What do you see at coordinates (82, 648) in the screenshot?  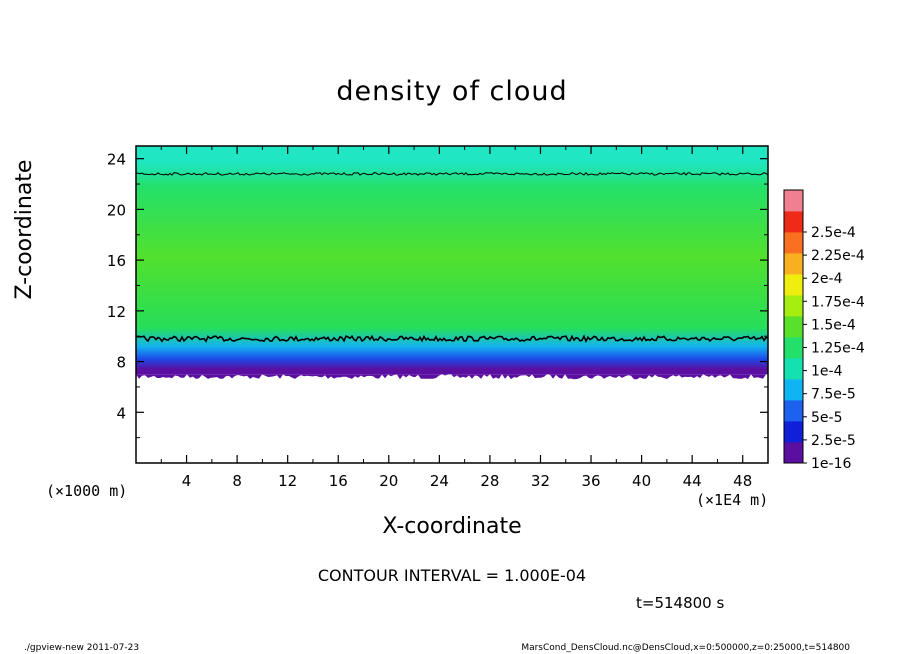 I see `footer-left: ./gpview-new 2011-07-23` at bounding box center [82, 648].